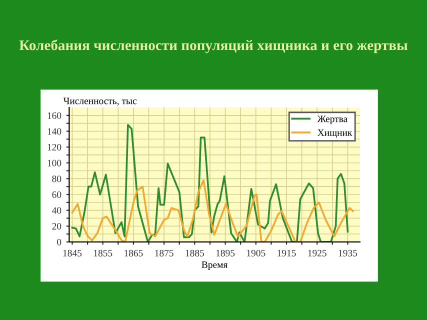  Describe the element at coordinates (57, 194) in the screenshot. I see `y-tick-label: 60` at that location.